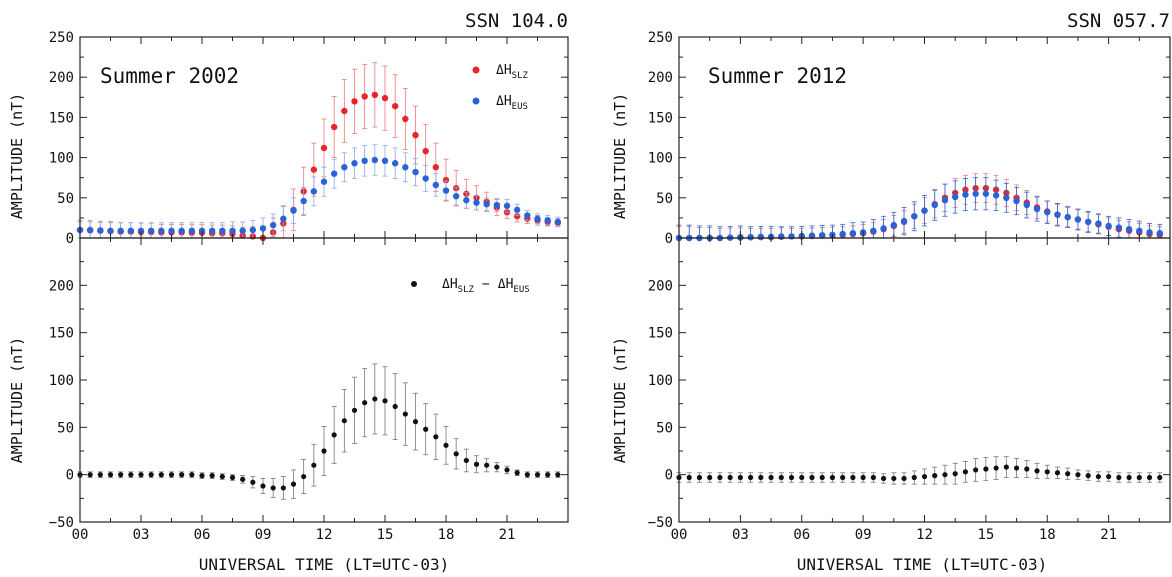 Image resolution: width=1172 pixels, height=577 pixels. Describe the element at coordinates (660, 118) in the screenshot. I see `y-tick-label: 150` at that location.